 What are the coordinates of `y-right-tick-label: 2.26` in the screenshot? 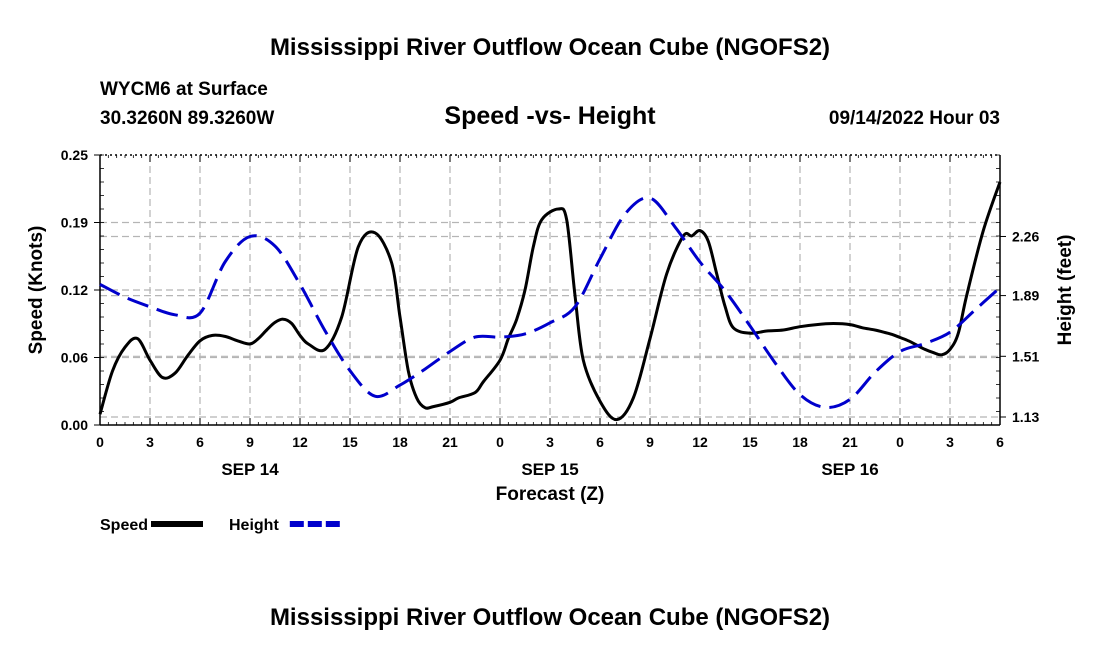 It's located at (1025, 236).